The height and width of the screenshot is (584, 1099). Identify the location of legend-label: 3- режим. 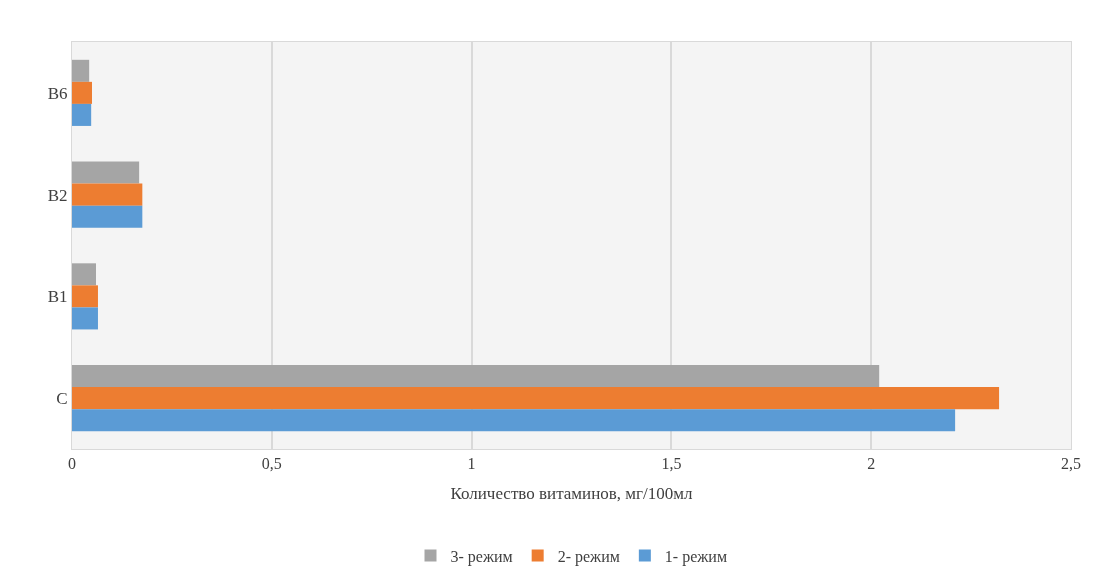
(481, 556).